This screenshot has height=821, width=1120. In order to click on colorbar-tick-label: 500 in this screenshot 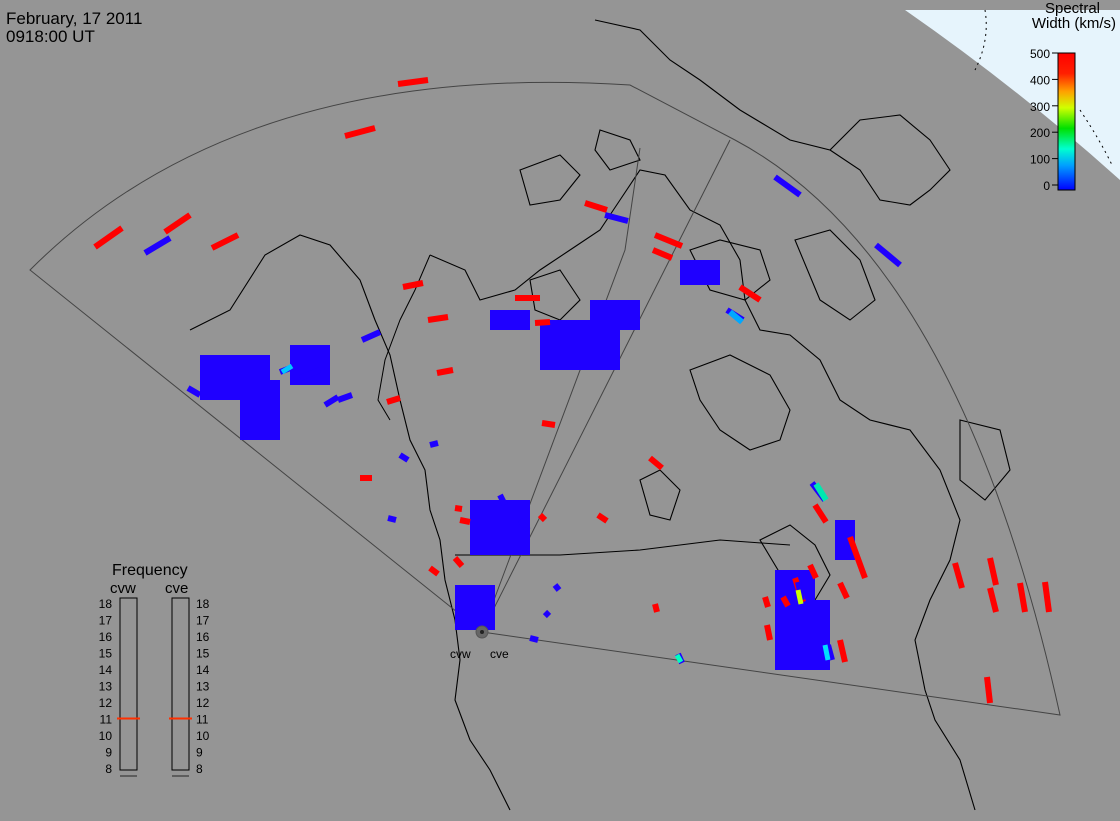, I will do `click(1040, 54)`.